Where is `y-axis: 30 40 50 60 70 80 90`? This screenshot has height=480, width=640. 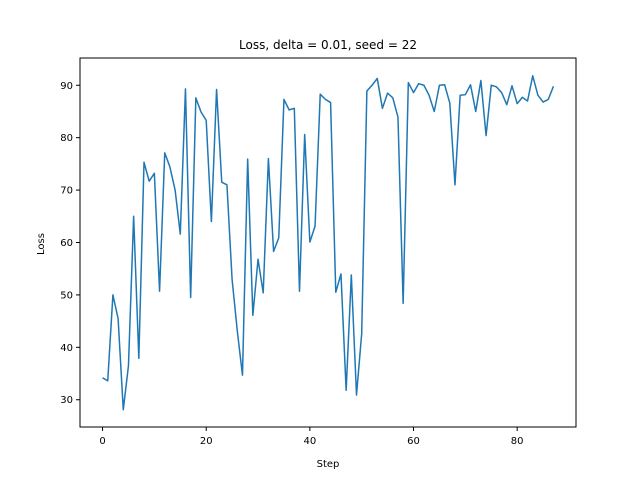
y-axis: 30 40 50 60 70 80 90 is located at coordinates (70, 243).